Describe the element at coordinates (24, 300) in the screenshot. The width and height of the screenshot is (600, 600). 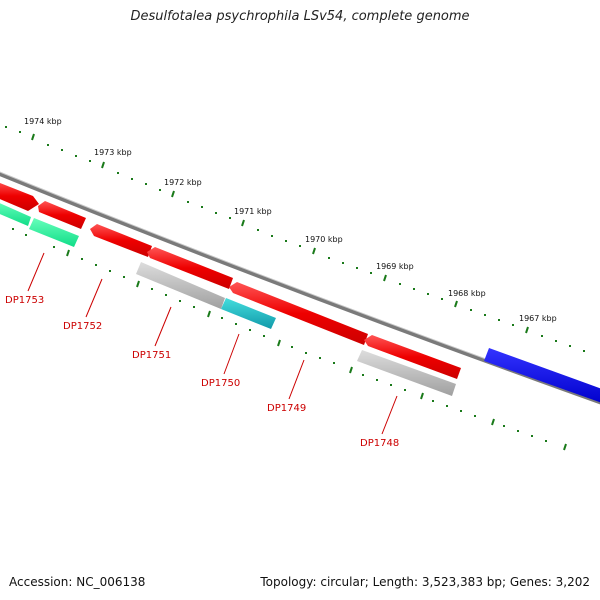
I see `gene-label-dp1753: DP1753` at that location.